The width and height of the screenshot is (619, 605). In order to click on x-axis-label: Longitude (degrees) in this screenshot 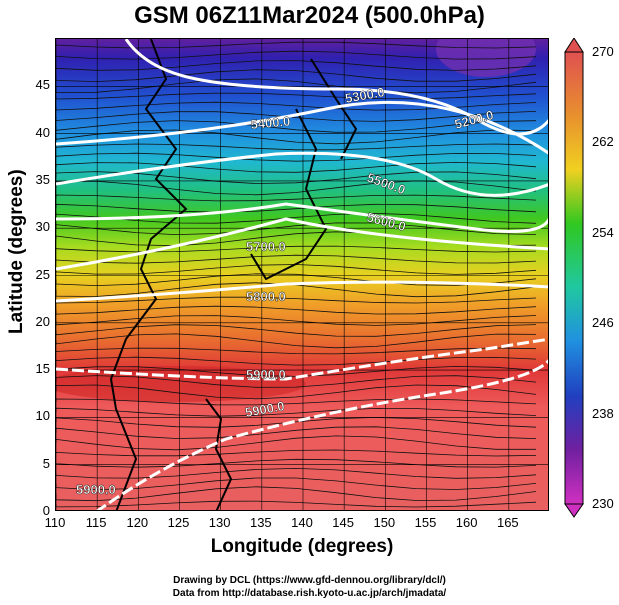, I will do `click(302, 546)`.